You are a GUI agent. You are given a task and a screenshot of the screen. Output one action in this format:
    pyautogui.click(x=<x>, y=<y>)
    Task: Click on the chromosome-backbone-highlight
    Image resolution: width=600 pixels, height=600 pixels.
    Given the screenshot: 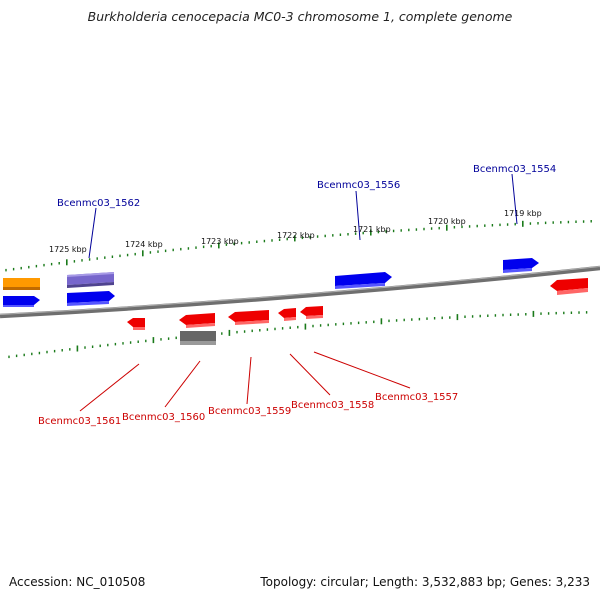 What is the action you would take?
    pyautogui.click(x=300, y=290)
    